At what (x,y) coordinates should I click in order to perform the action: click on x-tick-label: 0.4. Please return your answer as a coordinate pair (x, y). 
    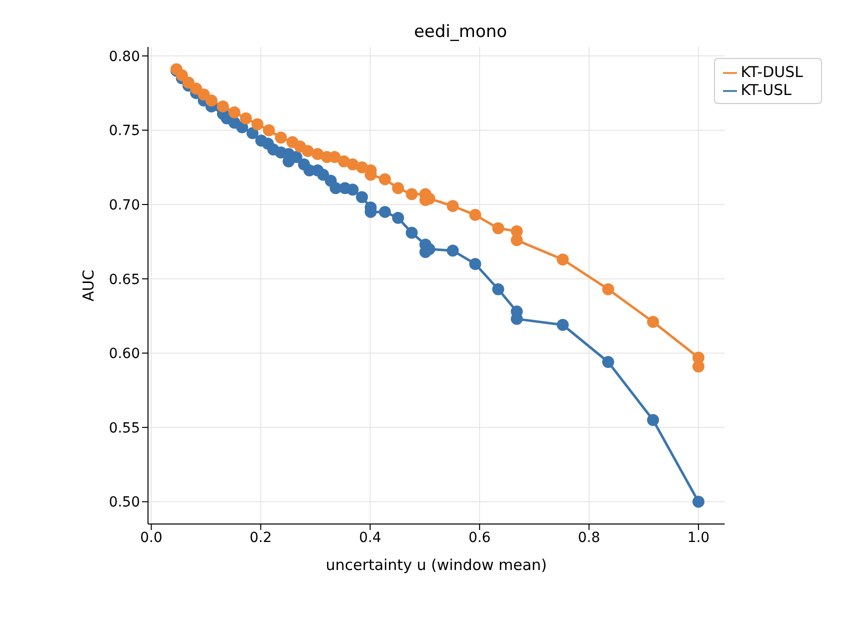
    Looking at the image, I should click on (370, 538).